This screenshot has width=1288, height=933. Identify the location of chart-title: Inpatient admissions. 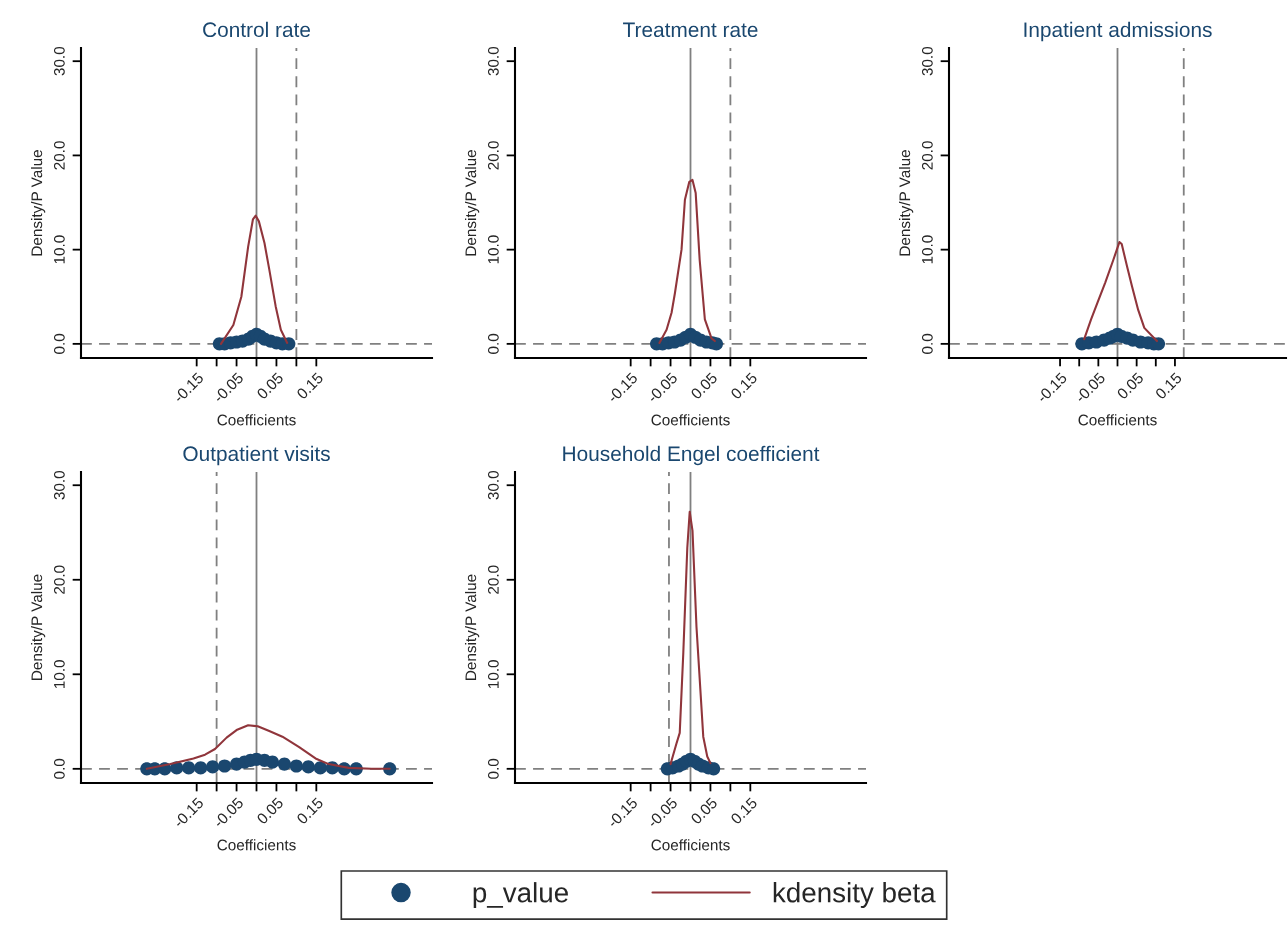
(1118, 31).